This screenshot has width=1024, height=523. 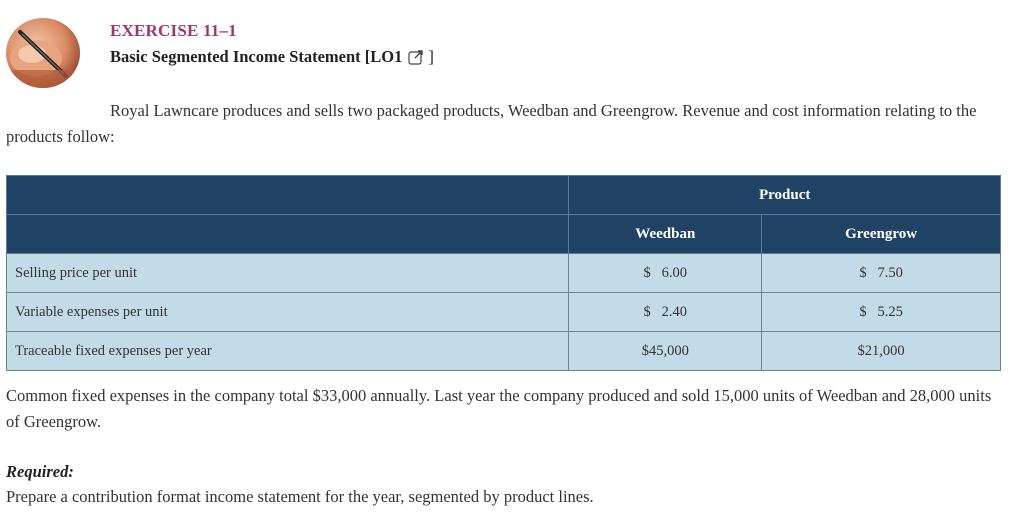 I want to click on required-heading: Required:, so click(x=40, y=471).